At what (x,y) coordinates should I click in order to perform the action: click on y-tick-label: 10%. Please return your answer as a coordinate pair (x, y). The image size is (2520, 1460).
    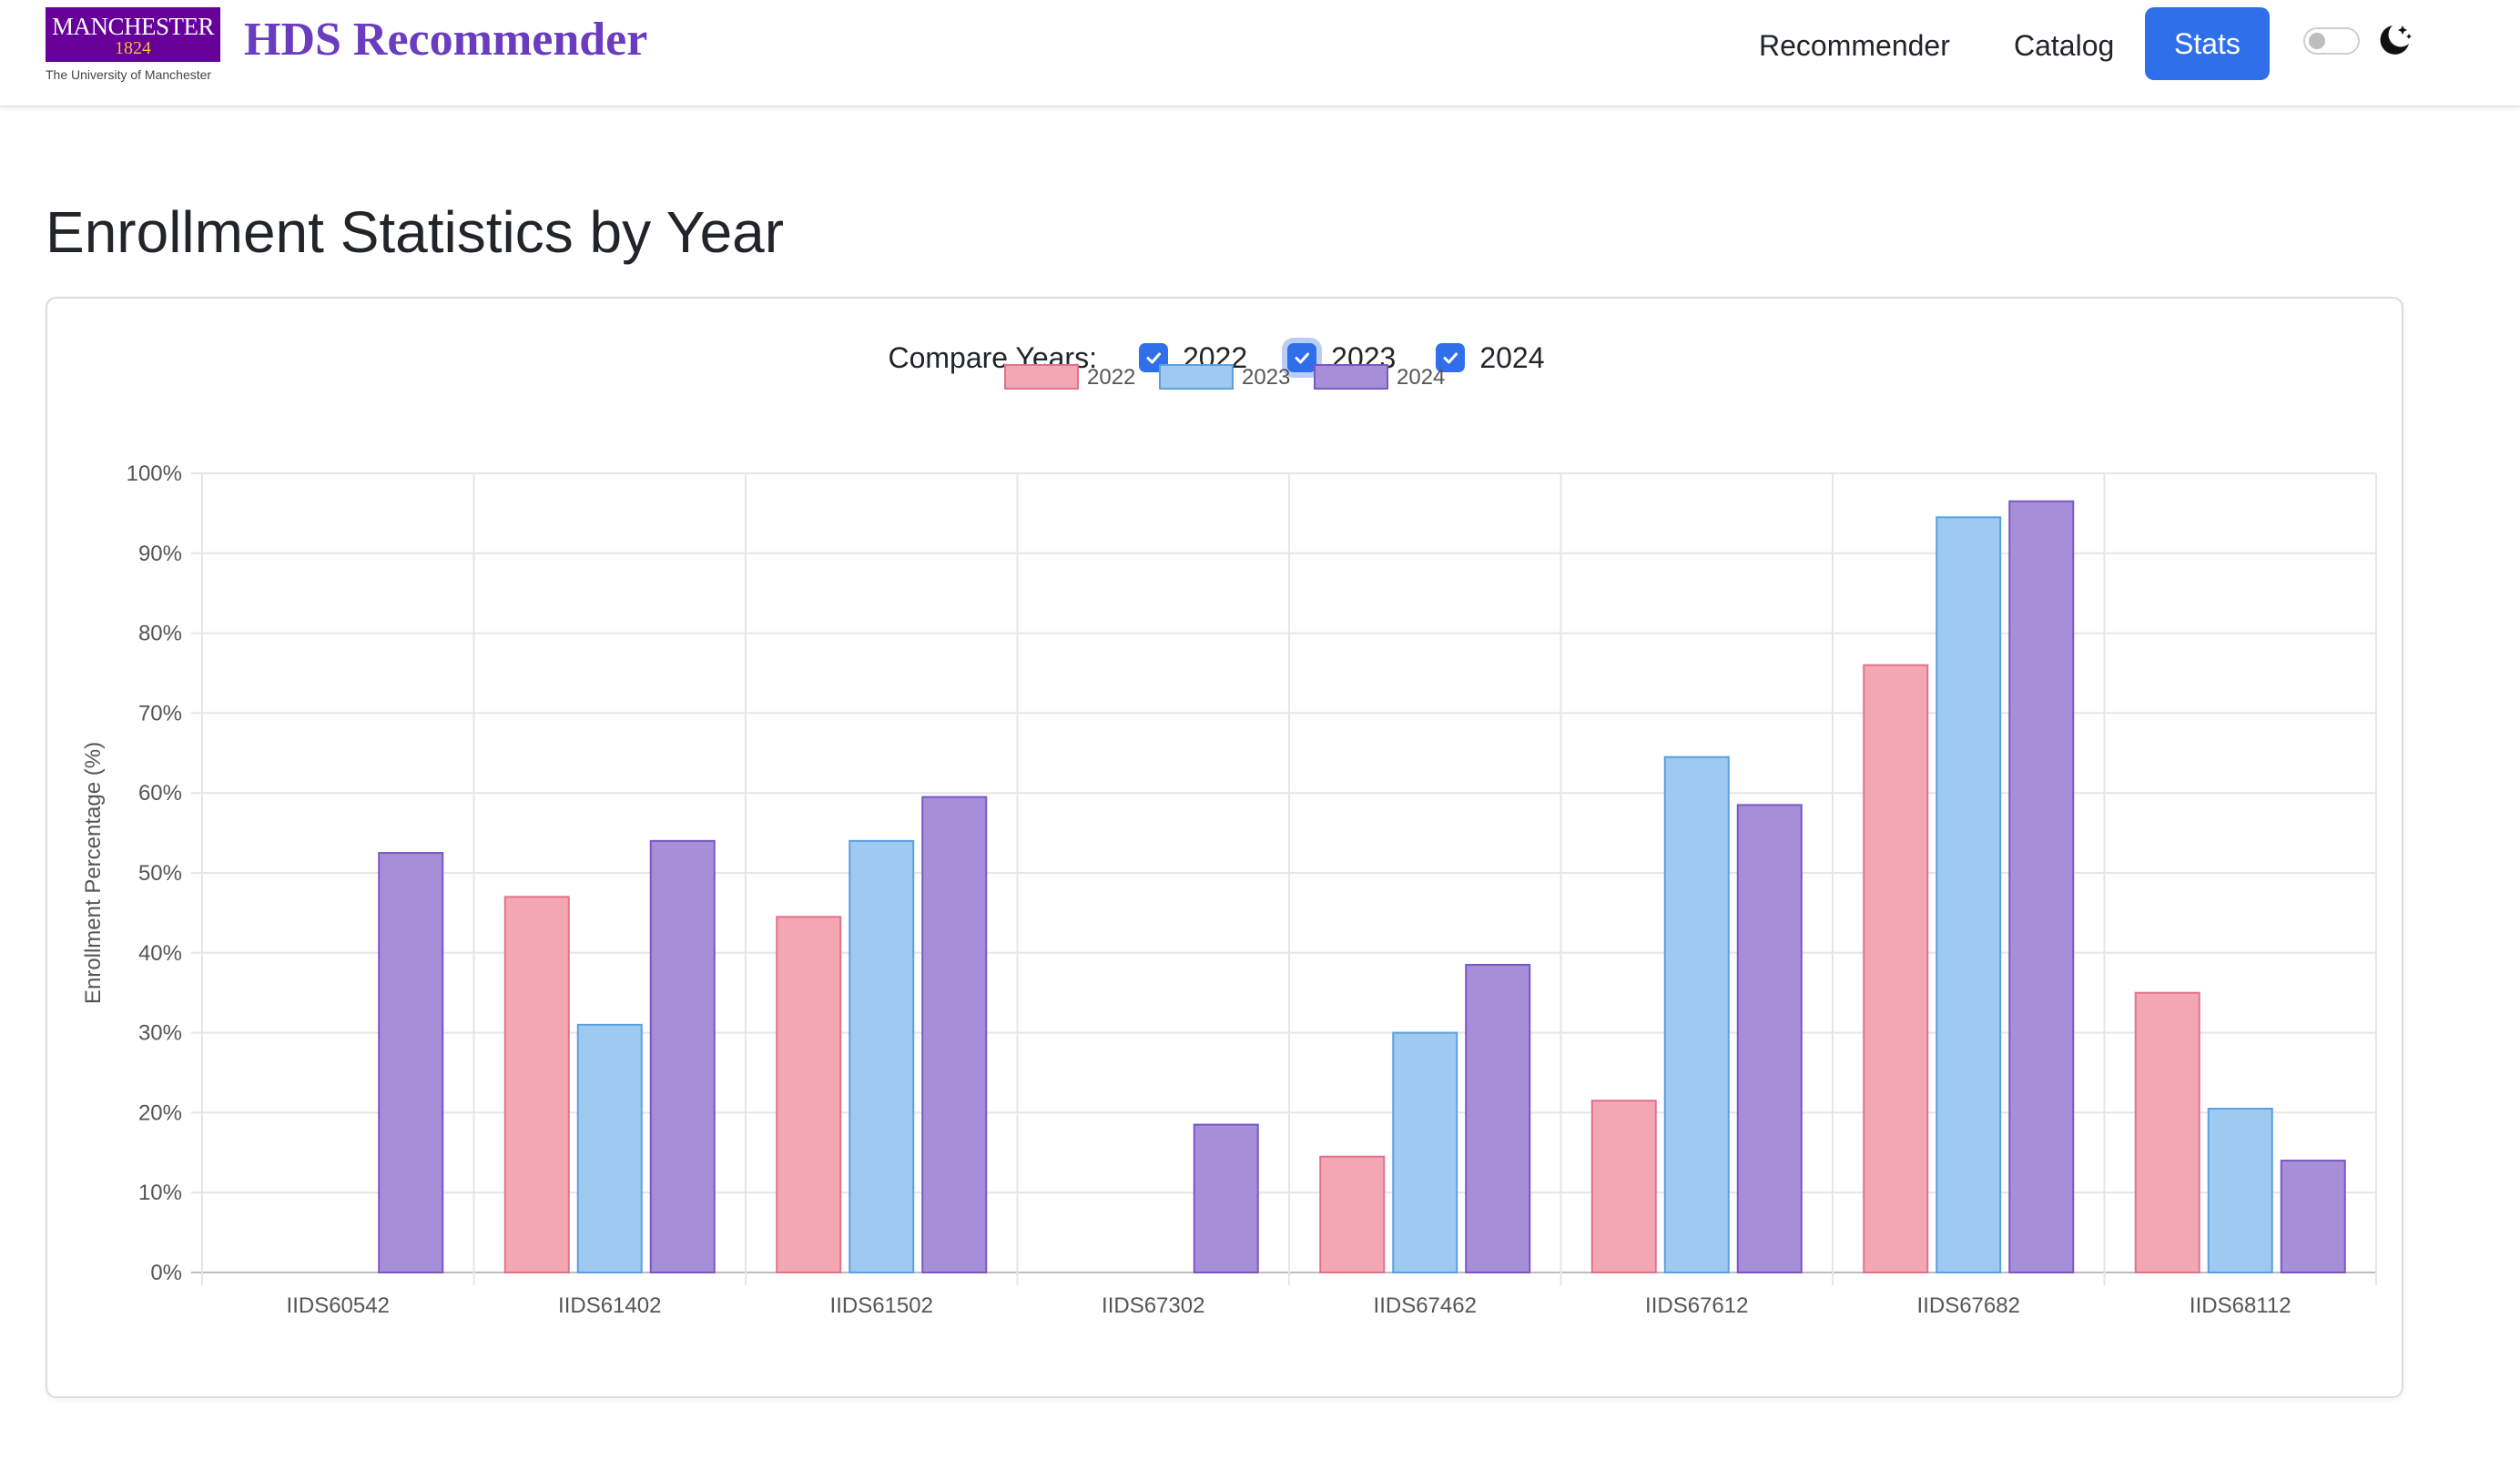
    Looking at the image, I should click on (160, 1193).